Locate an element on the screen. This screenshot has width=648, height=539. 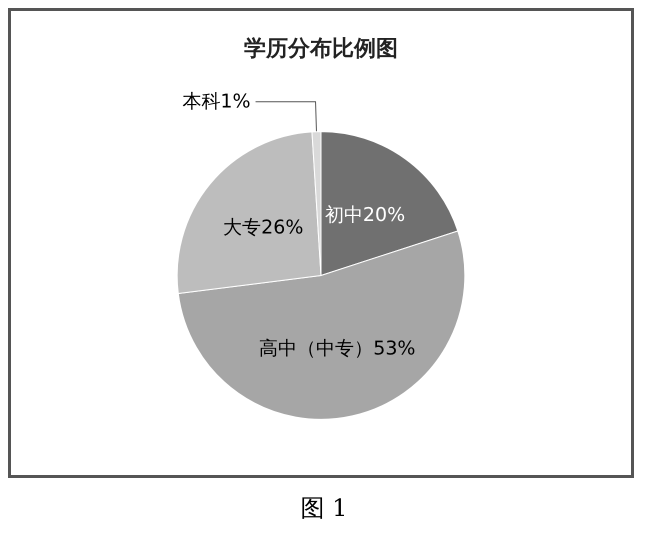
slice-label: 大专26% is located at coordinates (263, 227).